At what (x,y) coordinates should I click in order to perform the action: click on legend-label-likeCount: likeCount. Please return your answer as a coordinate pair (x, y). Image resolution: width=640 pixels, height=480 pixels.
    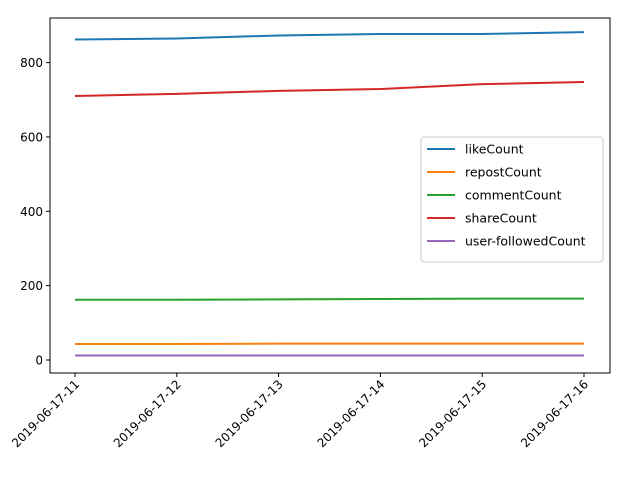
    Looking at the image, I should click on (494, 149).